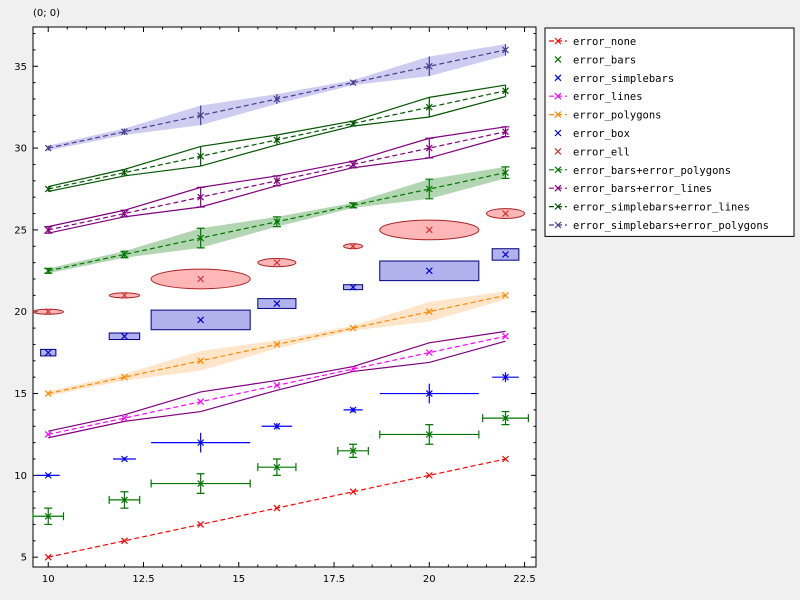 This screenshot has width=800, height=600. I want to click on legend-item: error_polygons, so click(605, 116).